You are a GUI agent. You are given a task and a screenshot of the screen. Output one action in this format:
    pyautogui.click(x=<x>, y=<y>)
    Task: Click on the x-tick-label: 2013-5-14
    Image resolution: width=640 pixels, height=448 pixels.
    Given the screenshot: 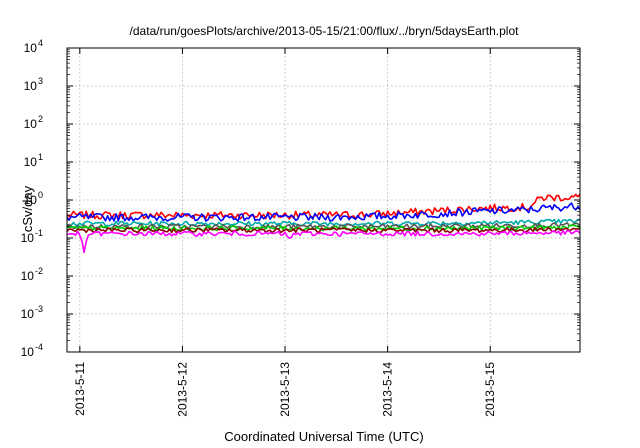 What is the action you would take?
    pyautogui.click(x=388, y=389)
    